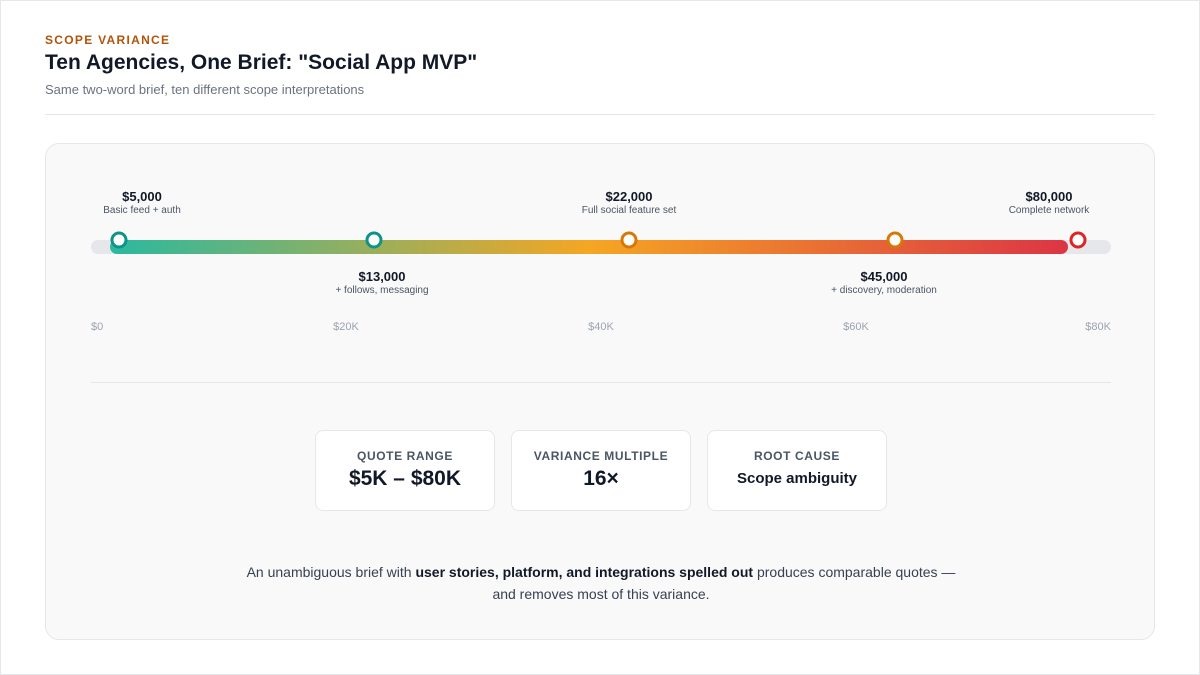 The image size is (1200, 675). Describe the element at coordinates (405, 478) in the screenshot. I see `stat-value: $5K – $80K` at that location.